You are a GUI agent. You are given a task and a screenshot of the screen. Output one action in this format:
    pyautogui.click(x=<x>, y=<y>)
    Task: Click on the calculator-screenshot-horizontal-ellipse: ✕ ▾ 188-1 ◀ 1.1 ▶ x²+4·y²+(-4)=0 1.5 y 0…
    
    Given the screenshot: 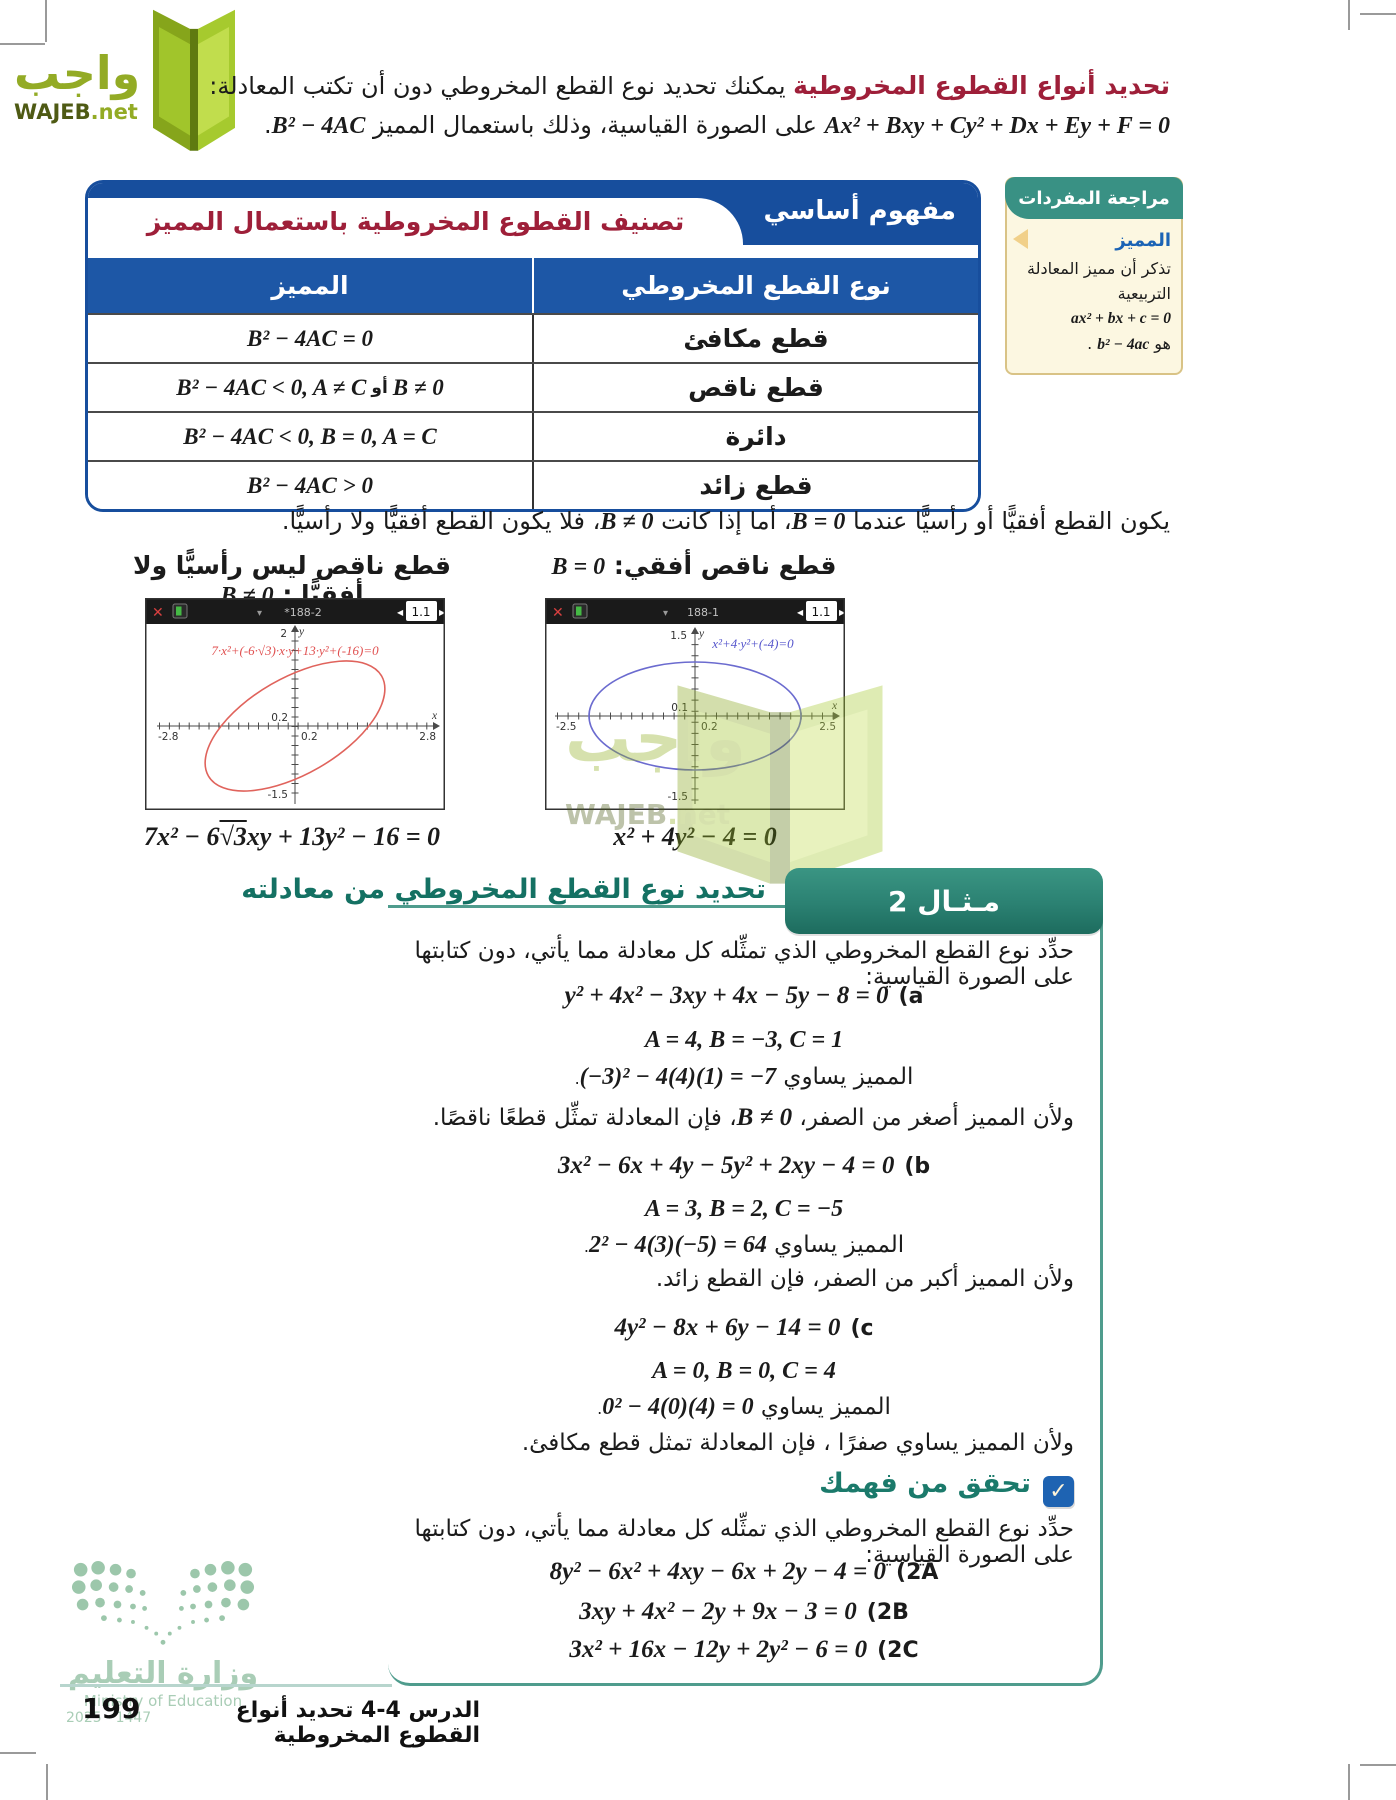 What is the action you would take?
    pyautogui.click(x=695, y=704)
    